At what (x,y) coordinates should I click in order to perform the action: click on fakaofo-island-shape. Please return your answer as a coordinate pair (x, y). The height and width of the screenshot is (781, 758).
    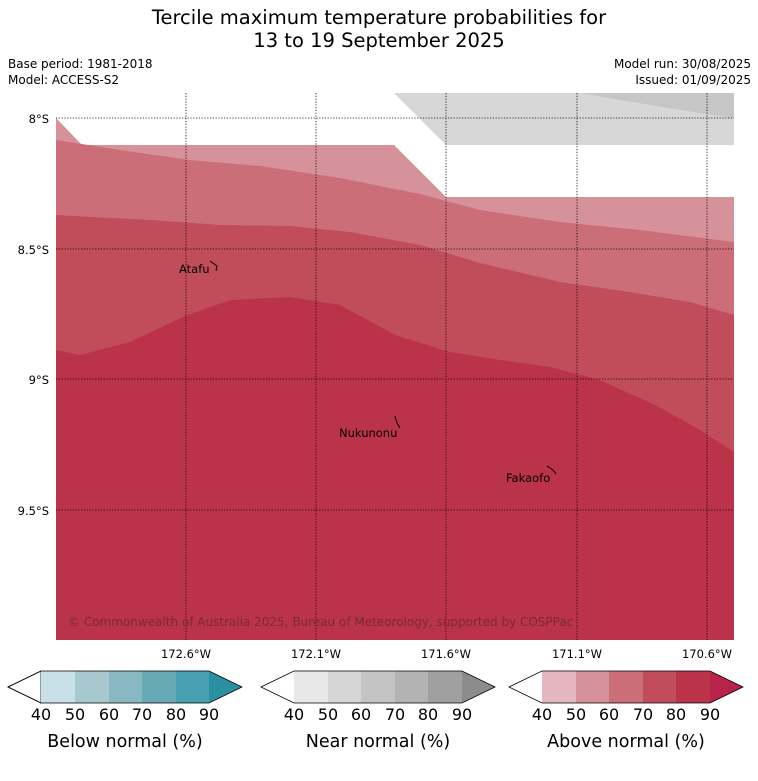
    Looking at the image, I should click on (551, 470).